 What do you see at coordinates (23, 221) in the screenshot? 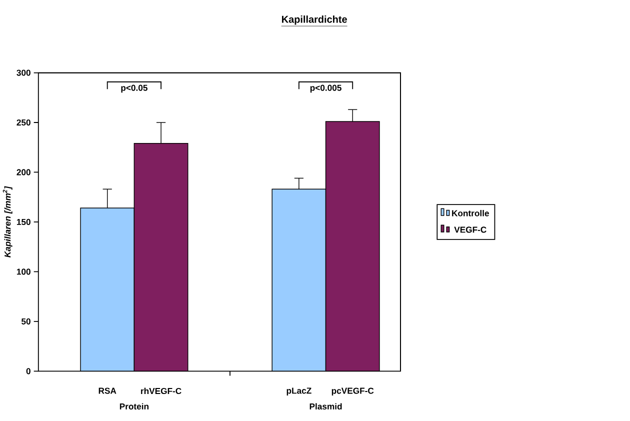
I see `y-tick-label: 150` at bounding box center [23, 221].